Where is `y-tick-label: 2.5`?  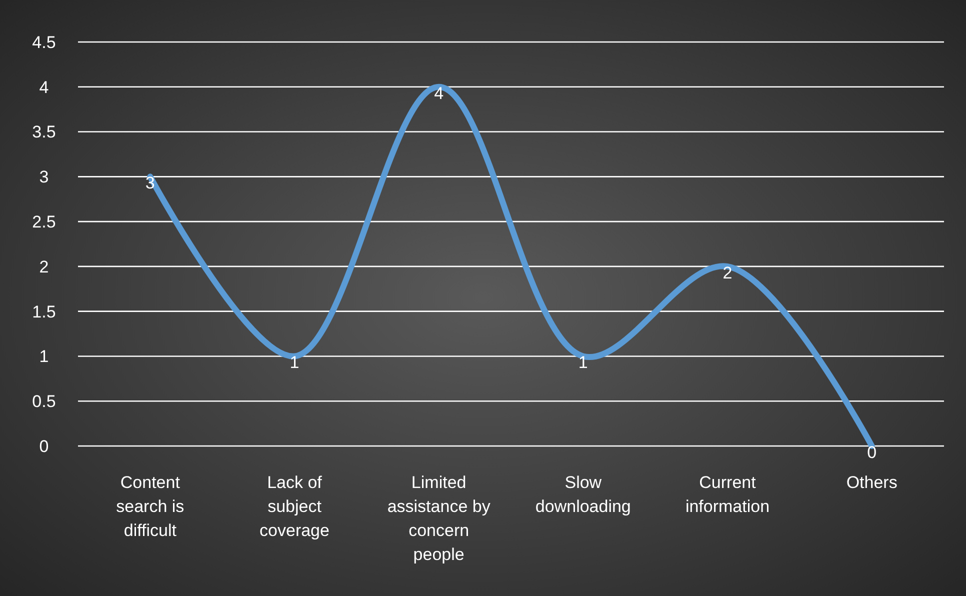 y-tick-label: 2.5 is located at coordinates (44, 222).